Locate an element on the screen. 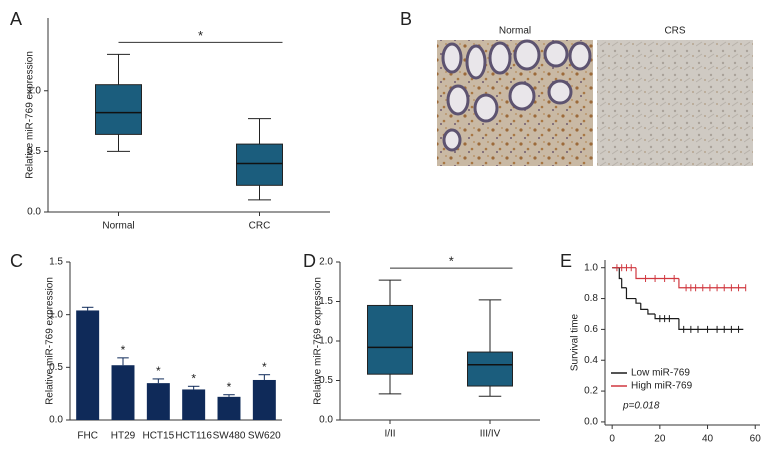 The image size is (780, 468). y-tick-label: 0.4 is located at coordinates (591, 360).